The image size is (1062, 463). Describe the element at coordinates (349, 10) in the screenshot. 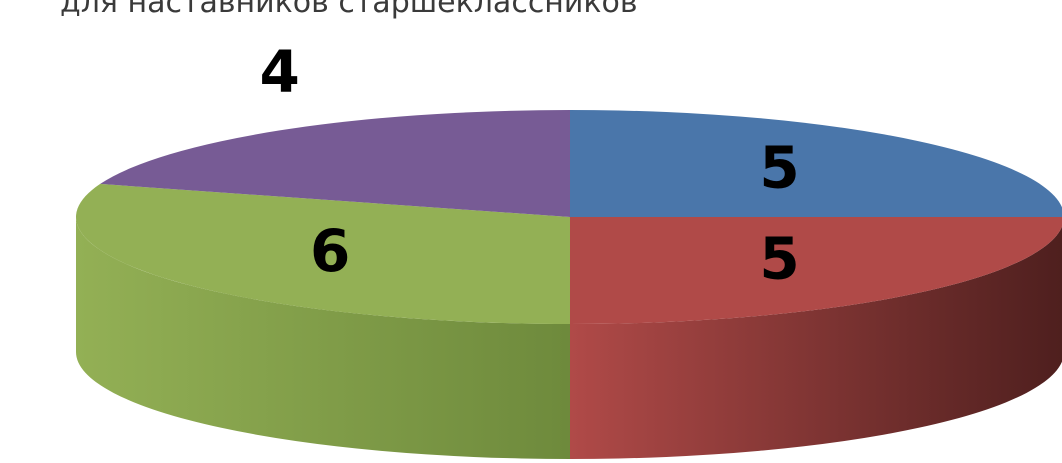

I see `chart-title: для наставников старшеклассников` at that location.